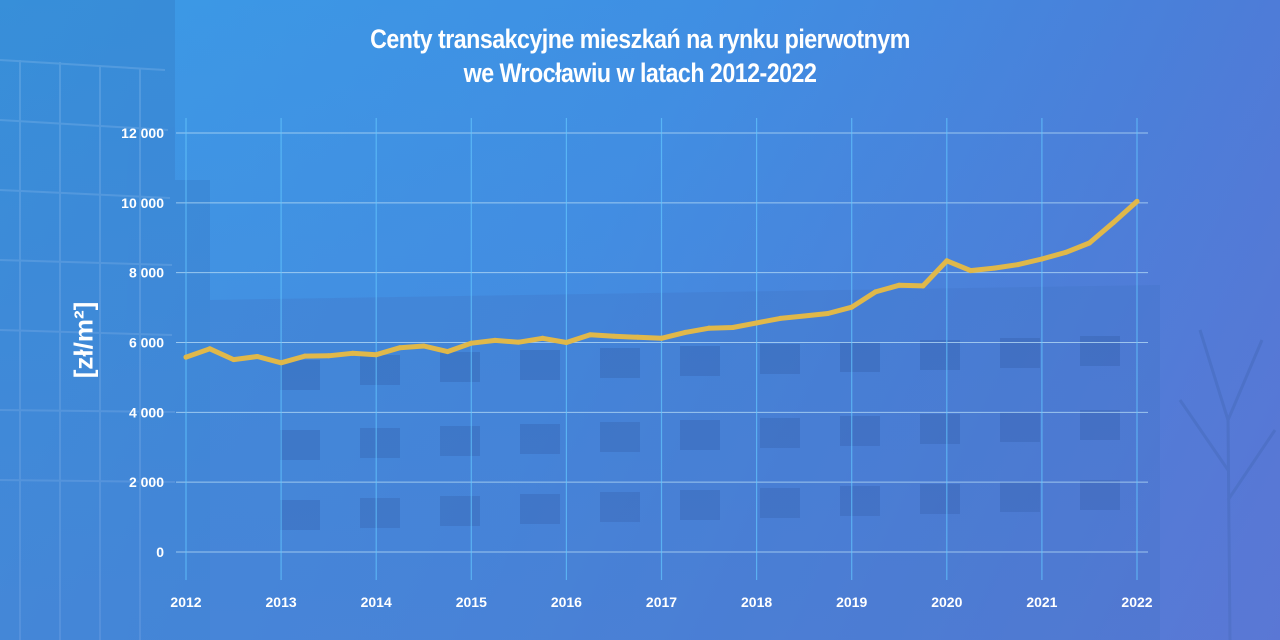  What do you see at coordinates (946, 602) in the screenshot?
I see `x-tick-label: 2020` at bounding box center [946, 602].